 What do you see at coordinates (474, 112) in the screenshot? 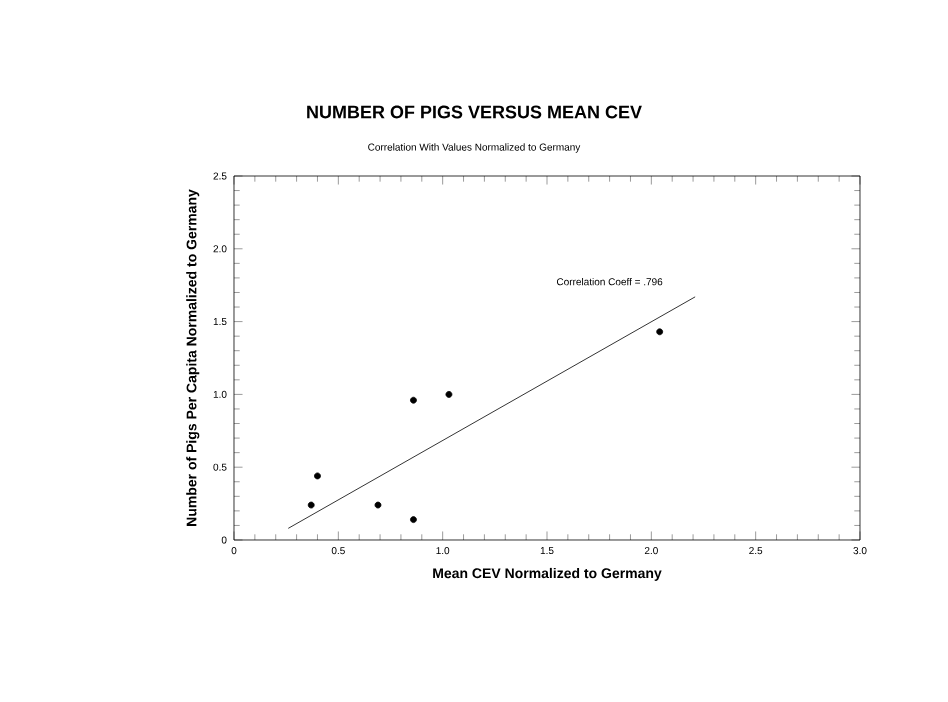
I see `chart-title: NUMBER OF PIGS VERSUS MEAN CEV` at bounding box center [474, 112].